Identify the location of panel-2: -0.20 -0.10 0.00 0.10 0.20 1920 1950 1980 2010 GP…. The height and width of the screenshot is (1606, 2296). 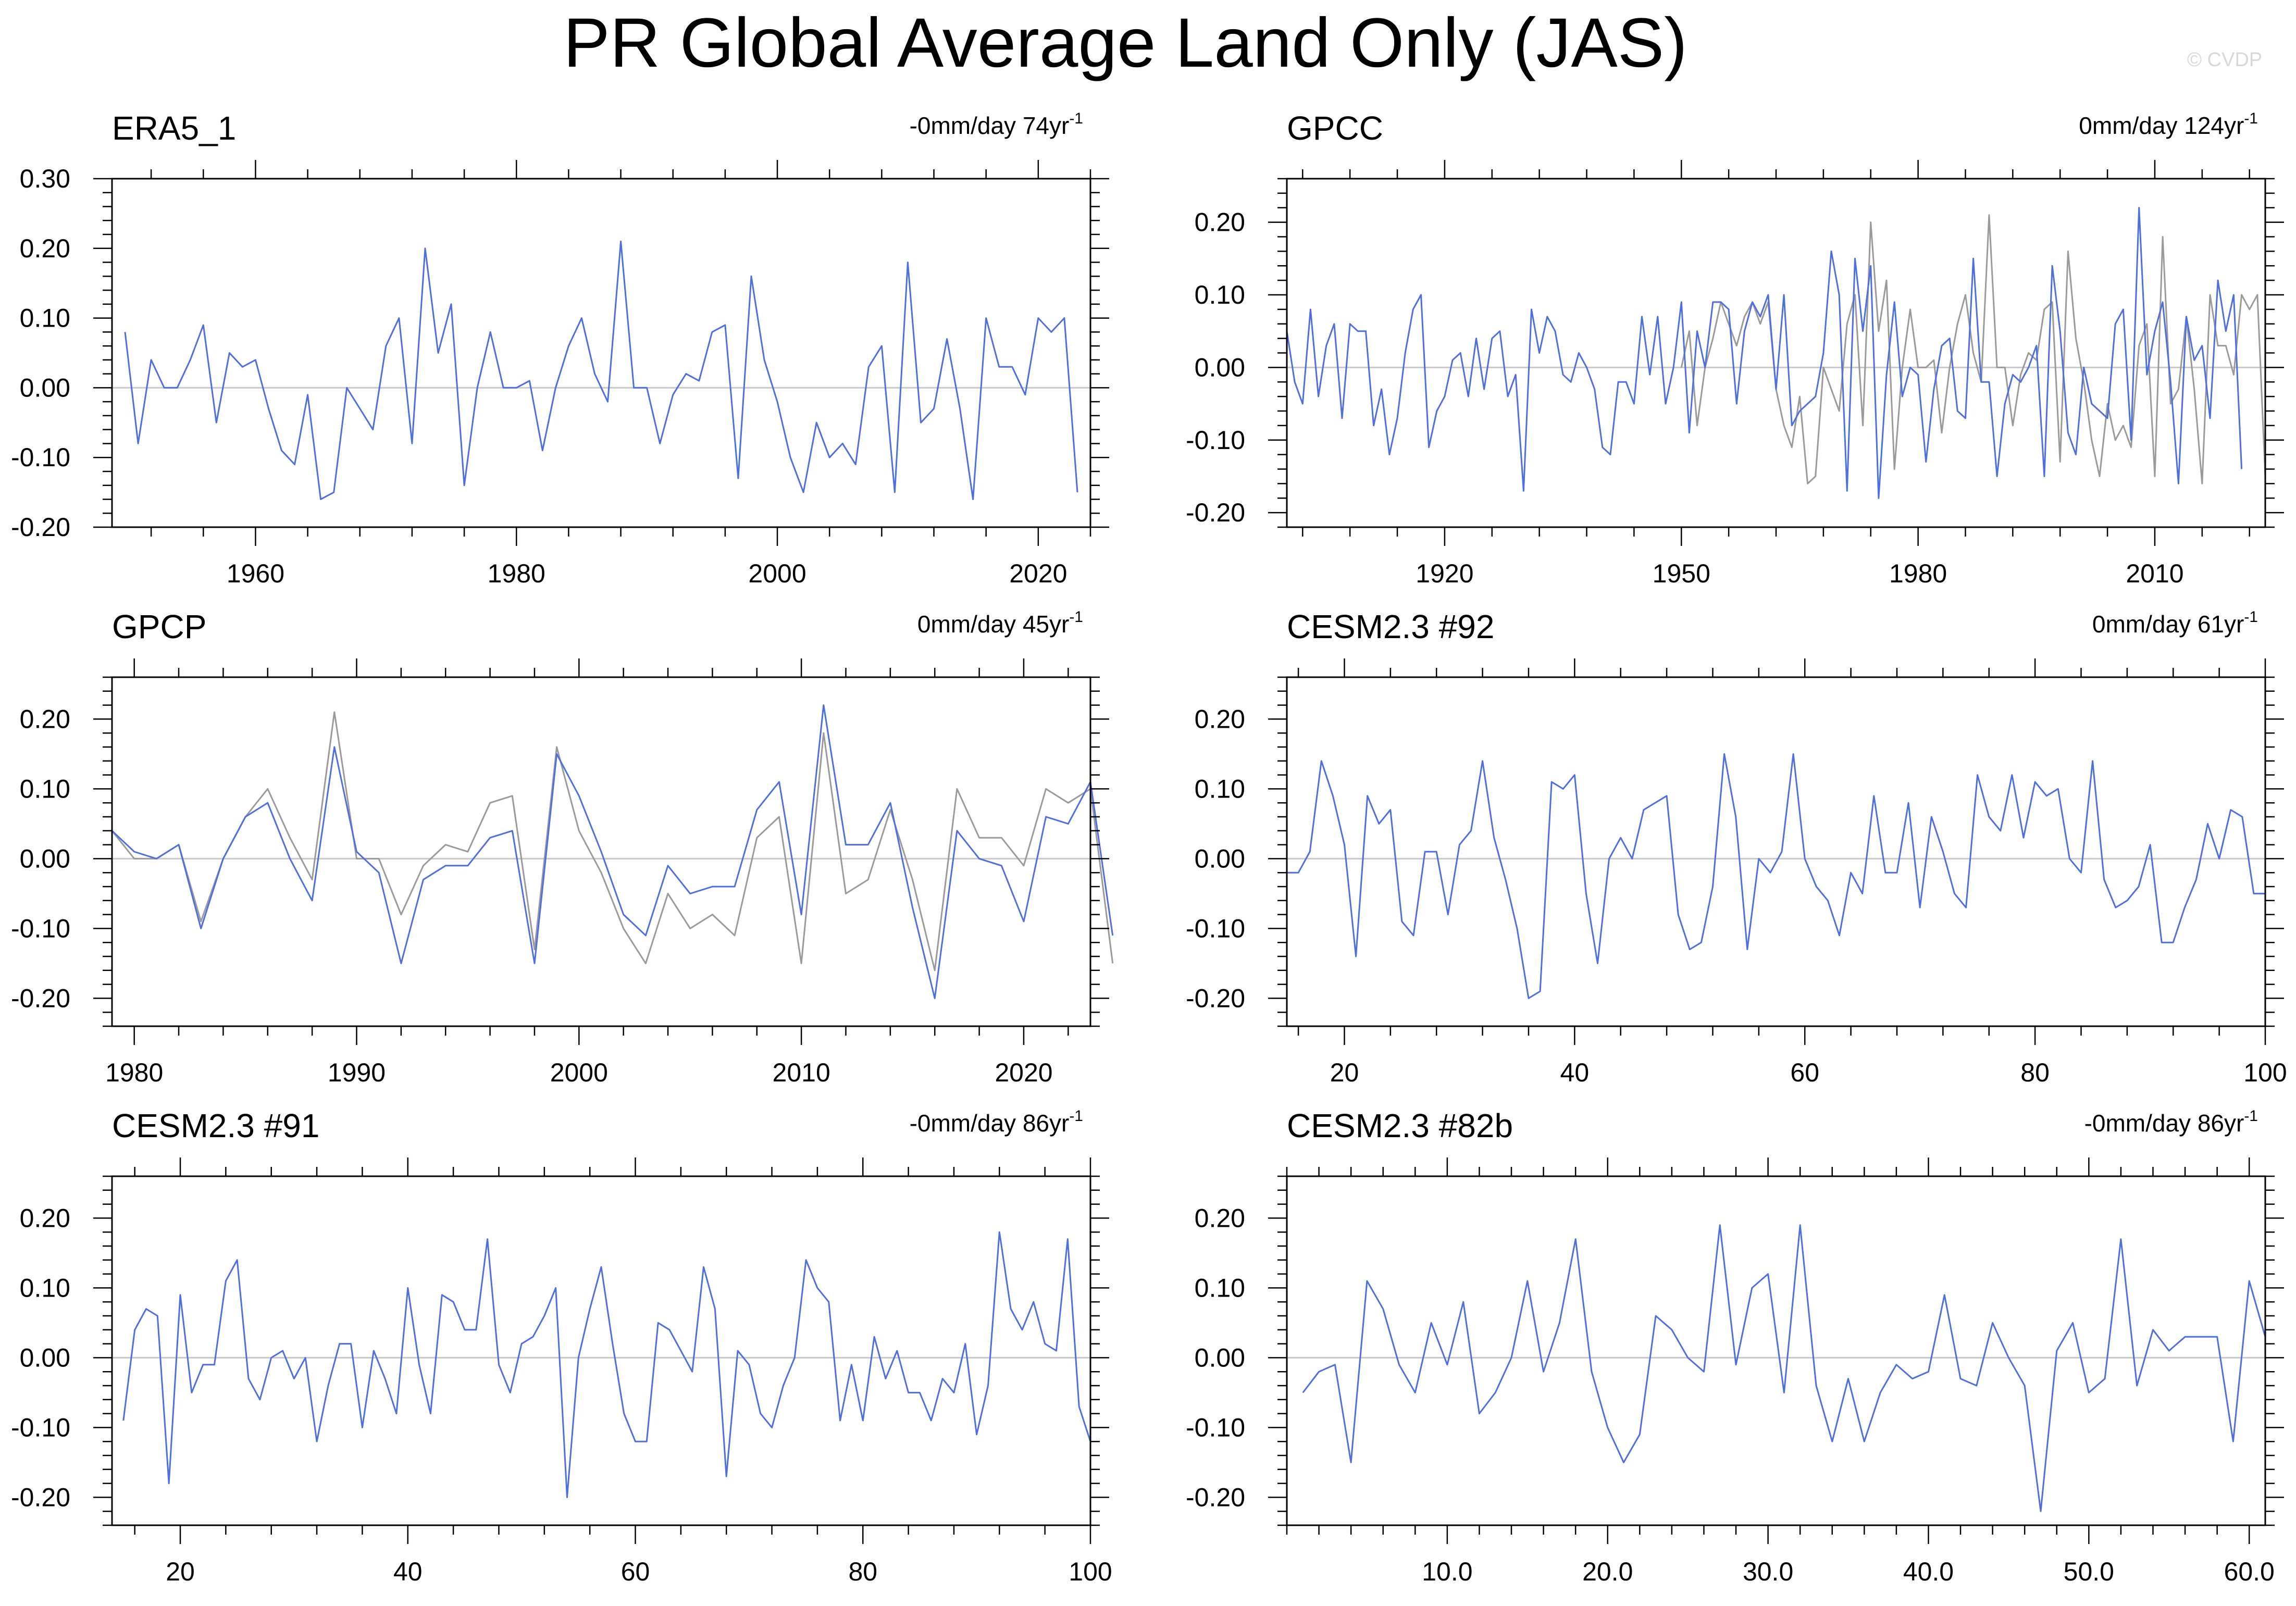
(1735, 348).